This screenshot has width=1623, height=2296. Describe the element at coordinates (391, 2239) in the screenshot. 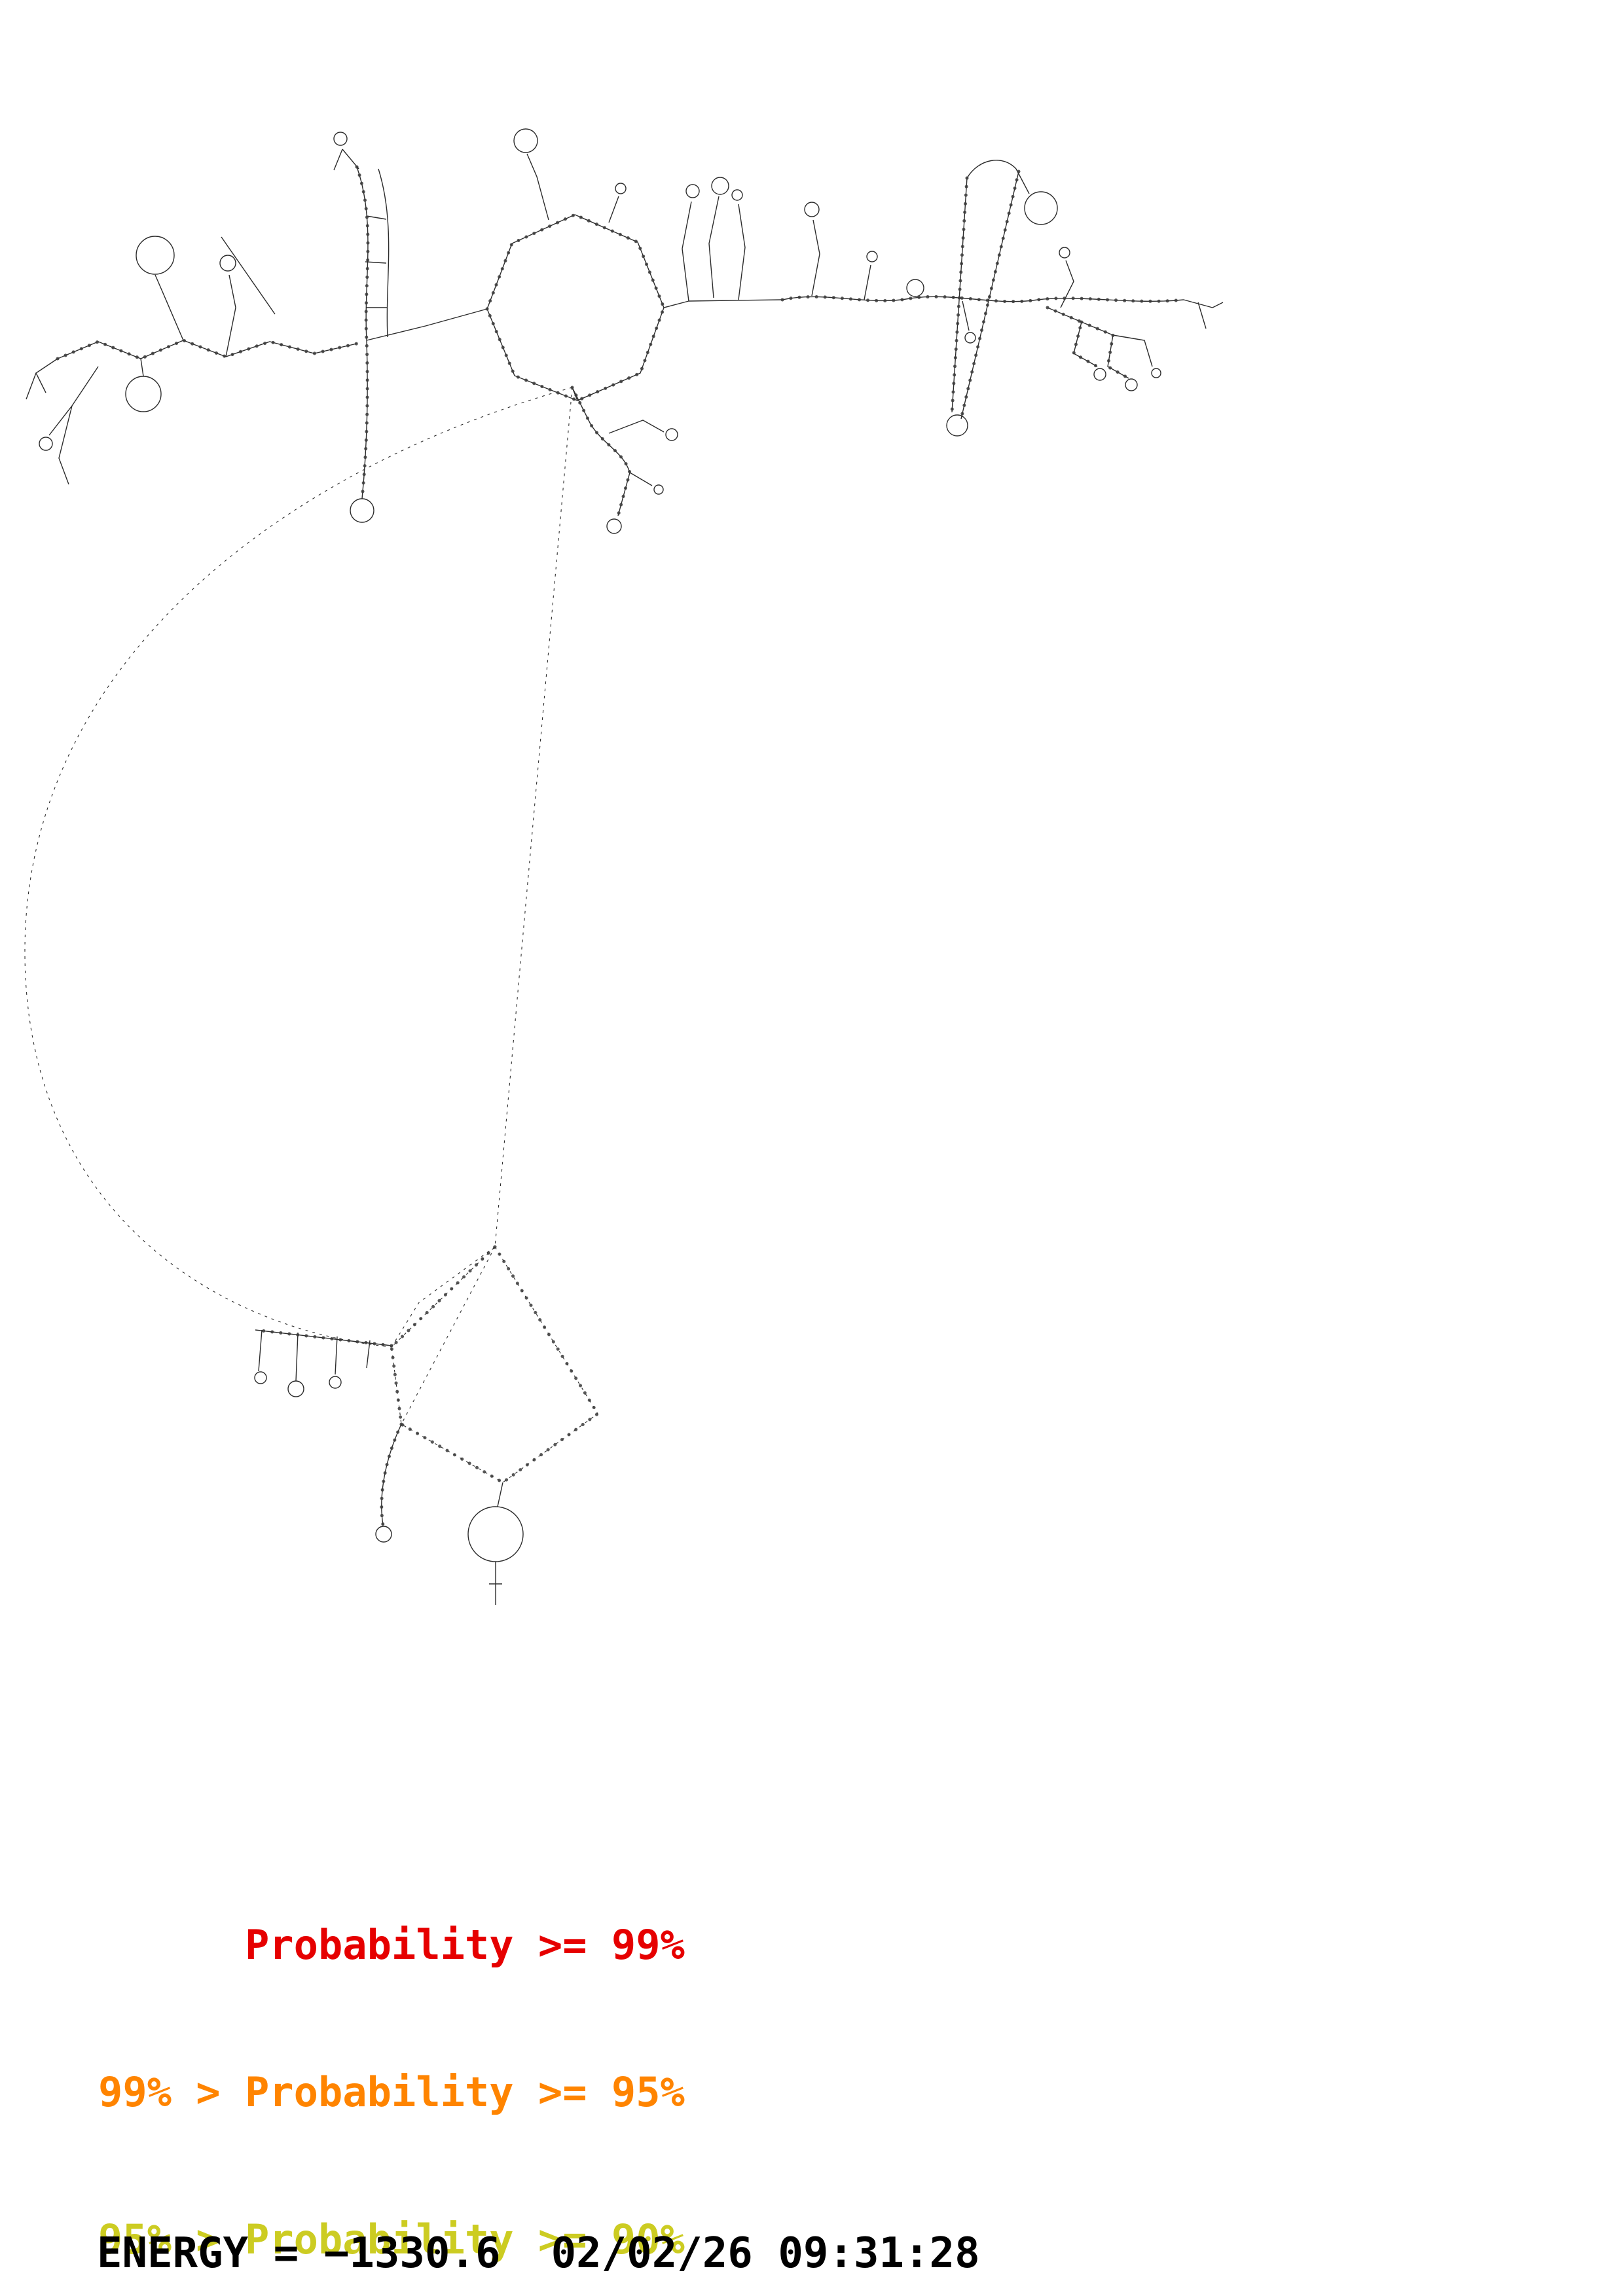

I see `legend-line-90: 95% > Probability >= 90%` at that location.